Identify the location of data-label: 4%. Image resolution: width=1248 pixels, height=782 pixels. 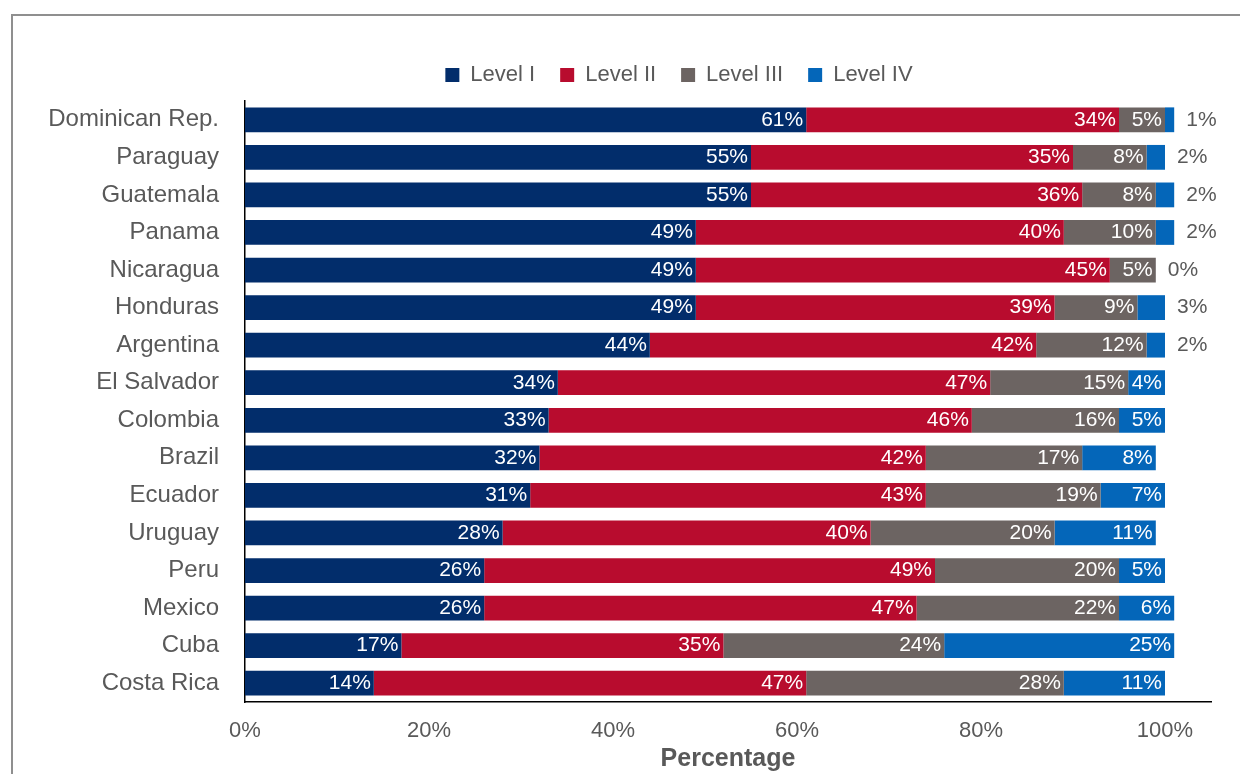
(1146, 381).